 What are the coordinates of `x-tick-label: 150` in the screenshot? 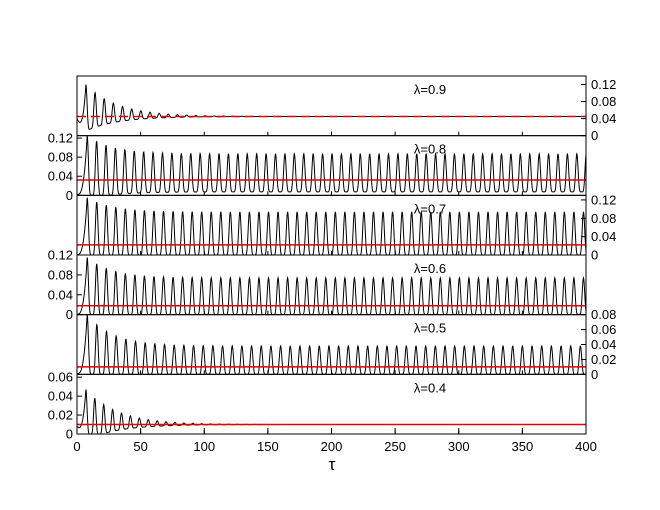 It's located at (268, 446).